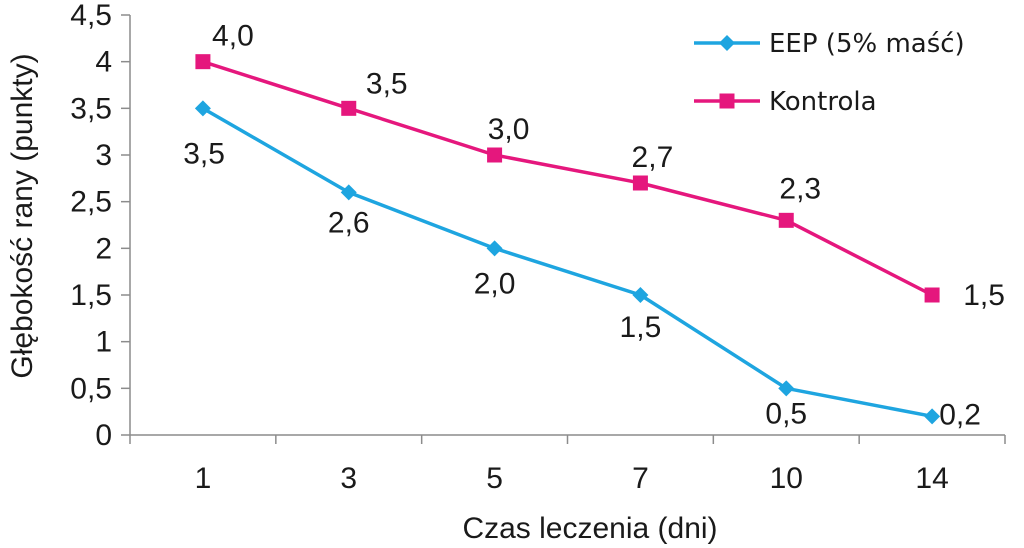 The height and width of the screenshot is (548, 1024). What do you see at coordinates (91, 108) in the screenshot?
I see `y-tick-label: 3,5` at bounding box center [91, 108].